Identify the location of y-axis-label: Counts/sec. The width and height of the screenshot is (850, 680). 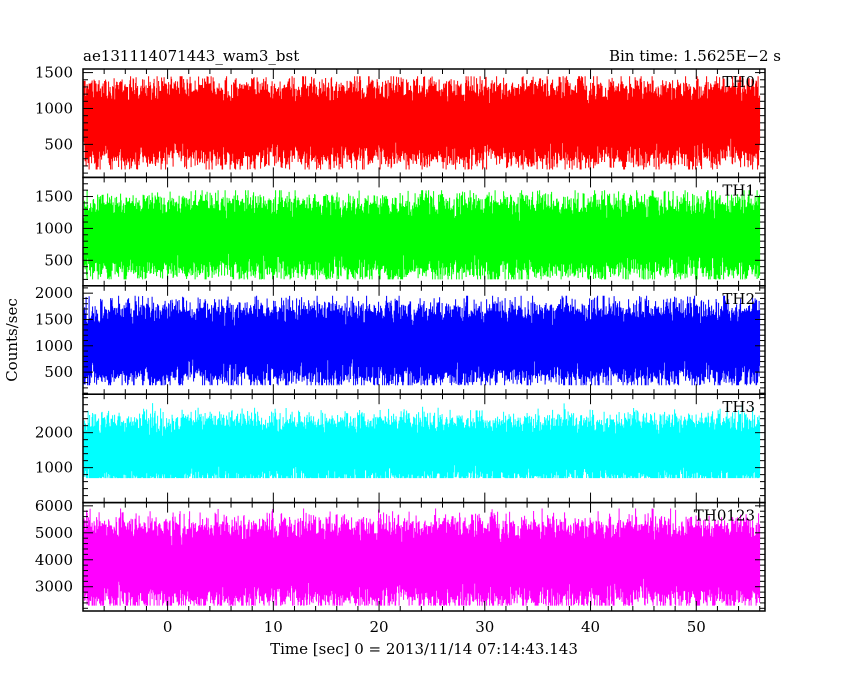
(12, 340).